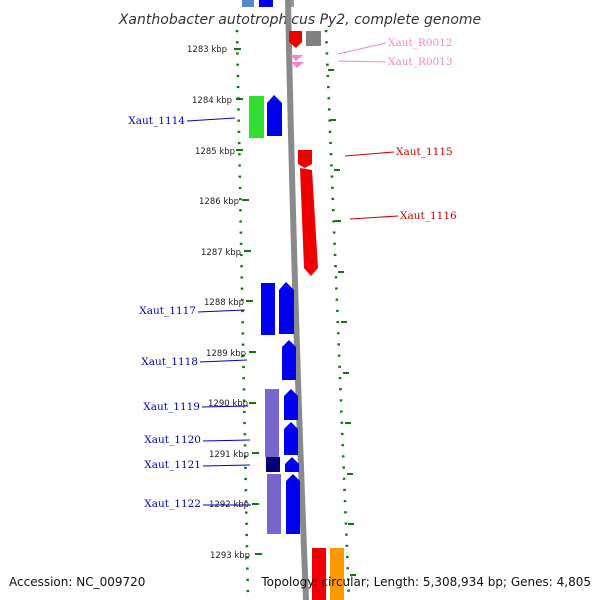 The height and width of the screenshot is (600, 600). I want to click on accession-text: Accession: NC_009720, so click(77, 582).